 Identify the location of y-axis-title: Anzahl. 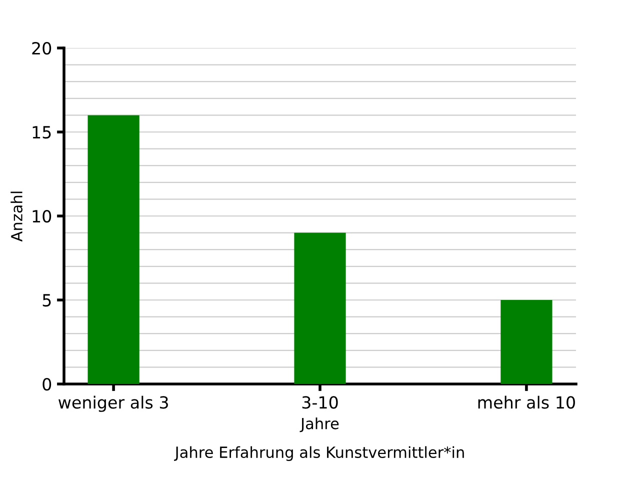
(16, 217).